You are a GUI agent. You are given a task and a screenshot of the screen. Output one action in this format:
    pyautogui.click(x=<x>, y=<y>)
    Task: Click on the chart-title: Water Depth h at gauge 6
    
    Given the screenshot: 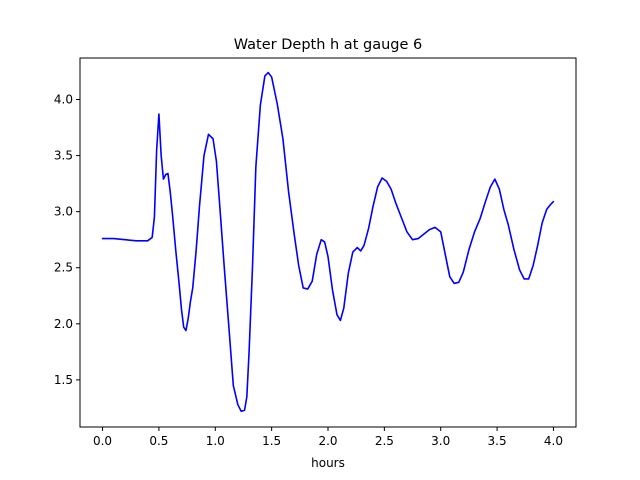 What is the action you would take?
    pyautogui.click(x=328, y=45)
    